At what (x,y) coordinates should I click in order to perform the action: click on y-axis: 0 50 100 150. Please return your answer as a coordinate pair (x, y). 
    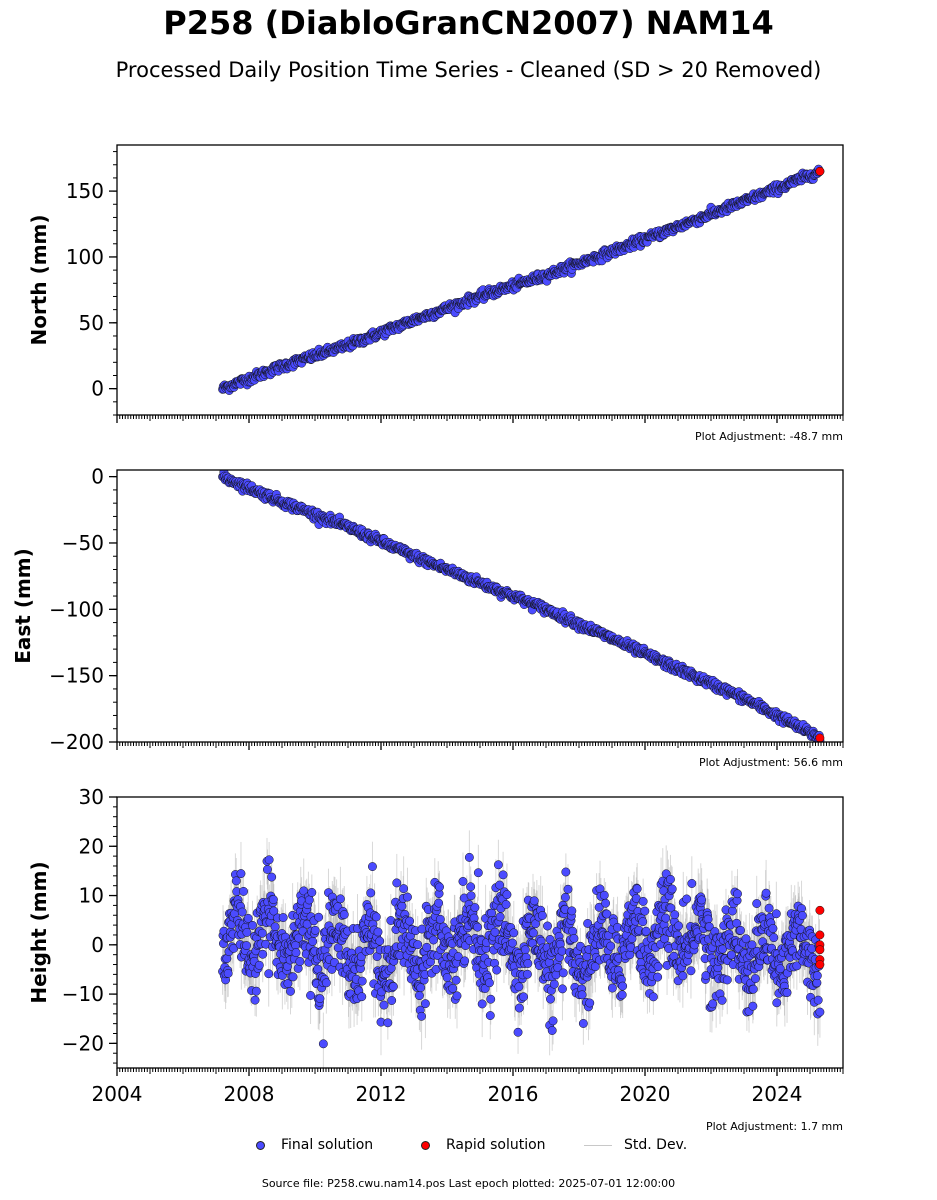
    Looking at the image, I should click on (91, 283).